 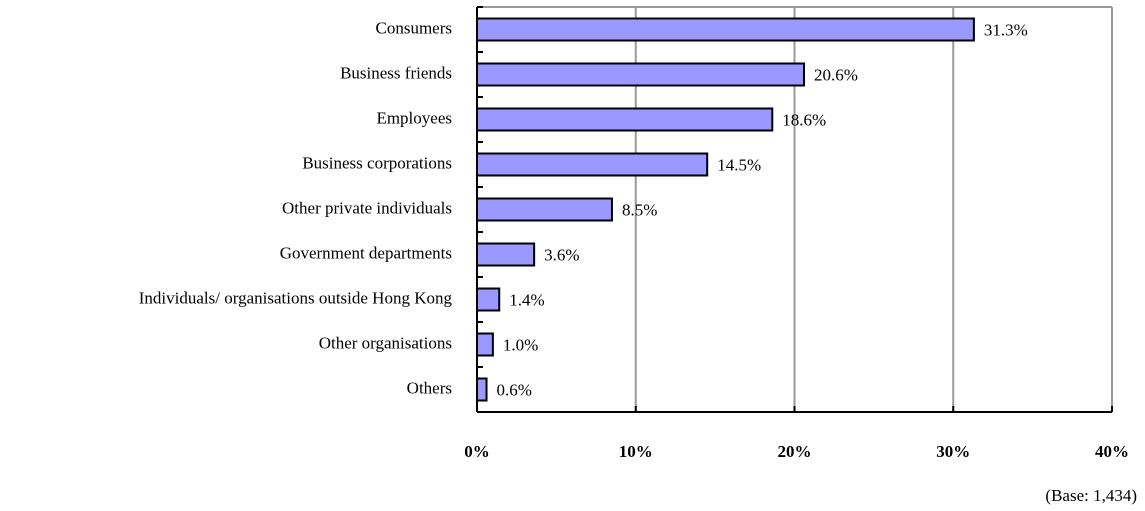 I want to click on value-label: 20.6%, so click(x=836, y=74).